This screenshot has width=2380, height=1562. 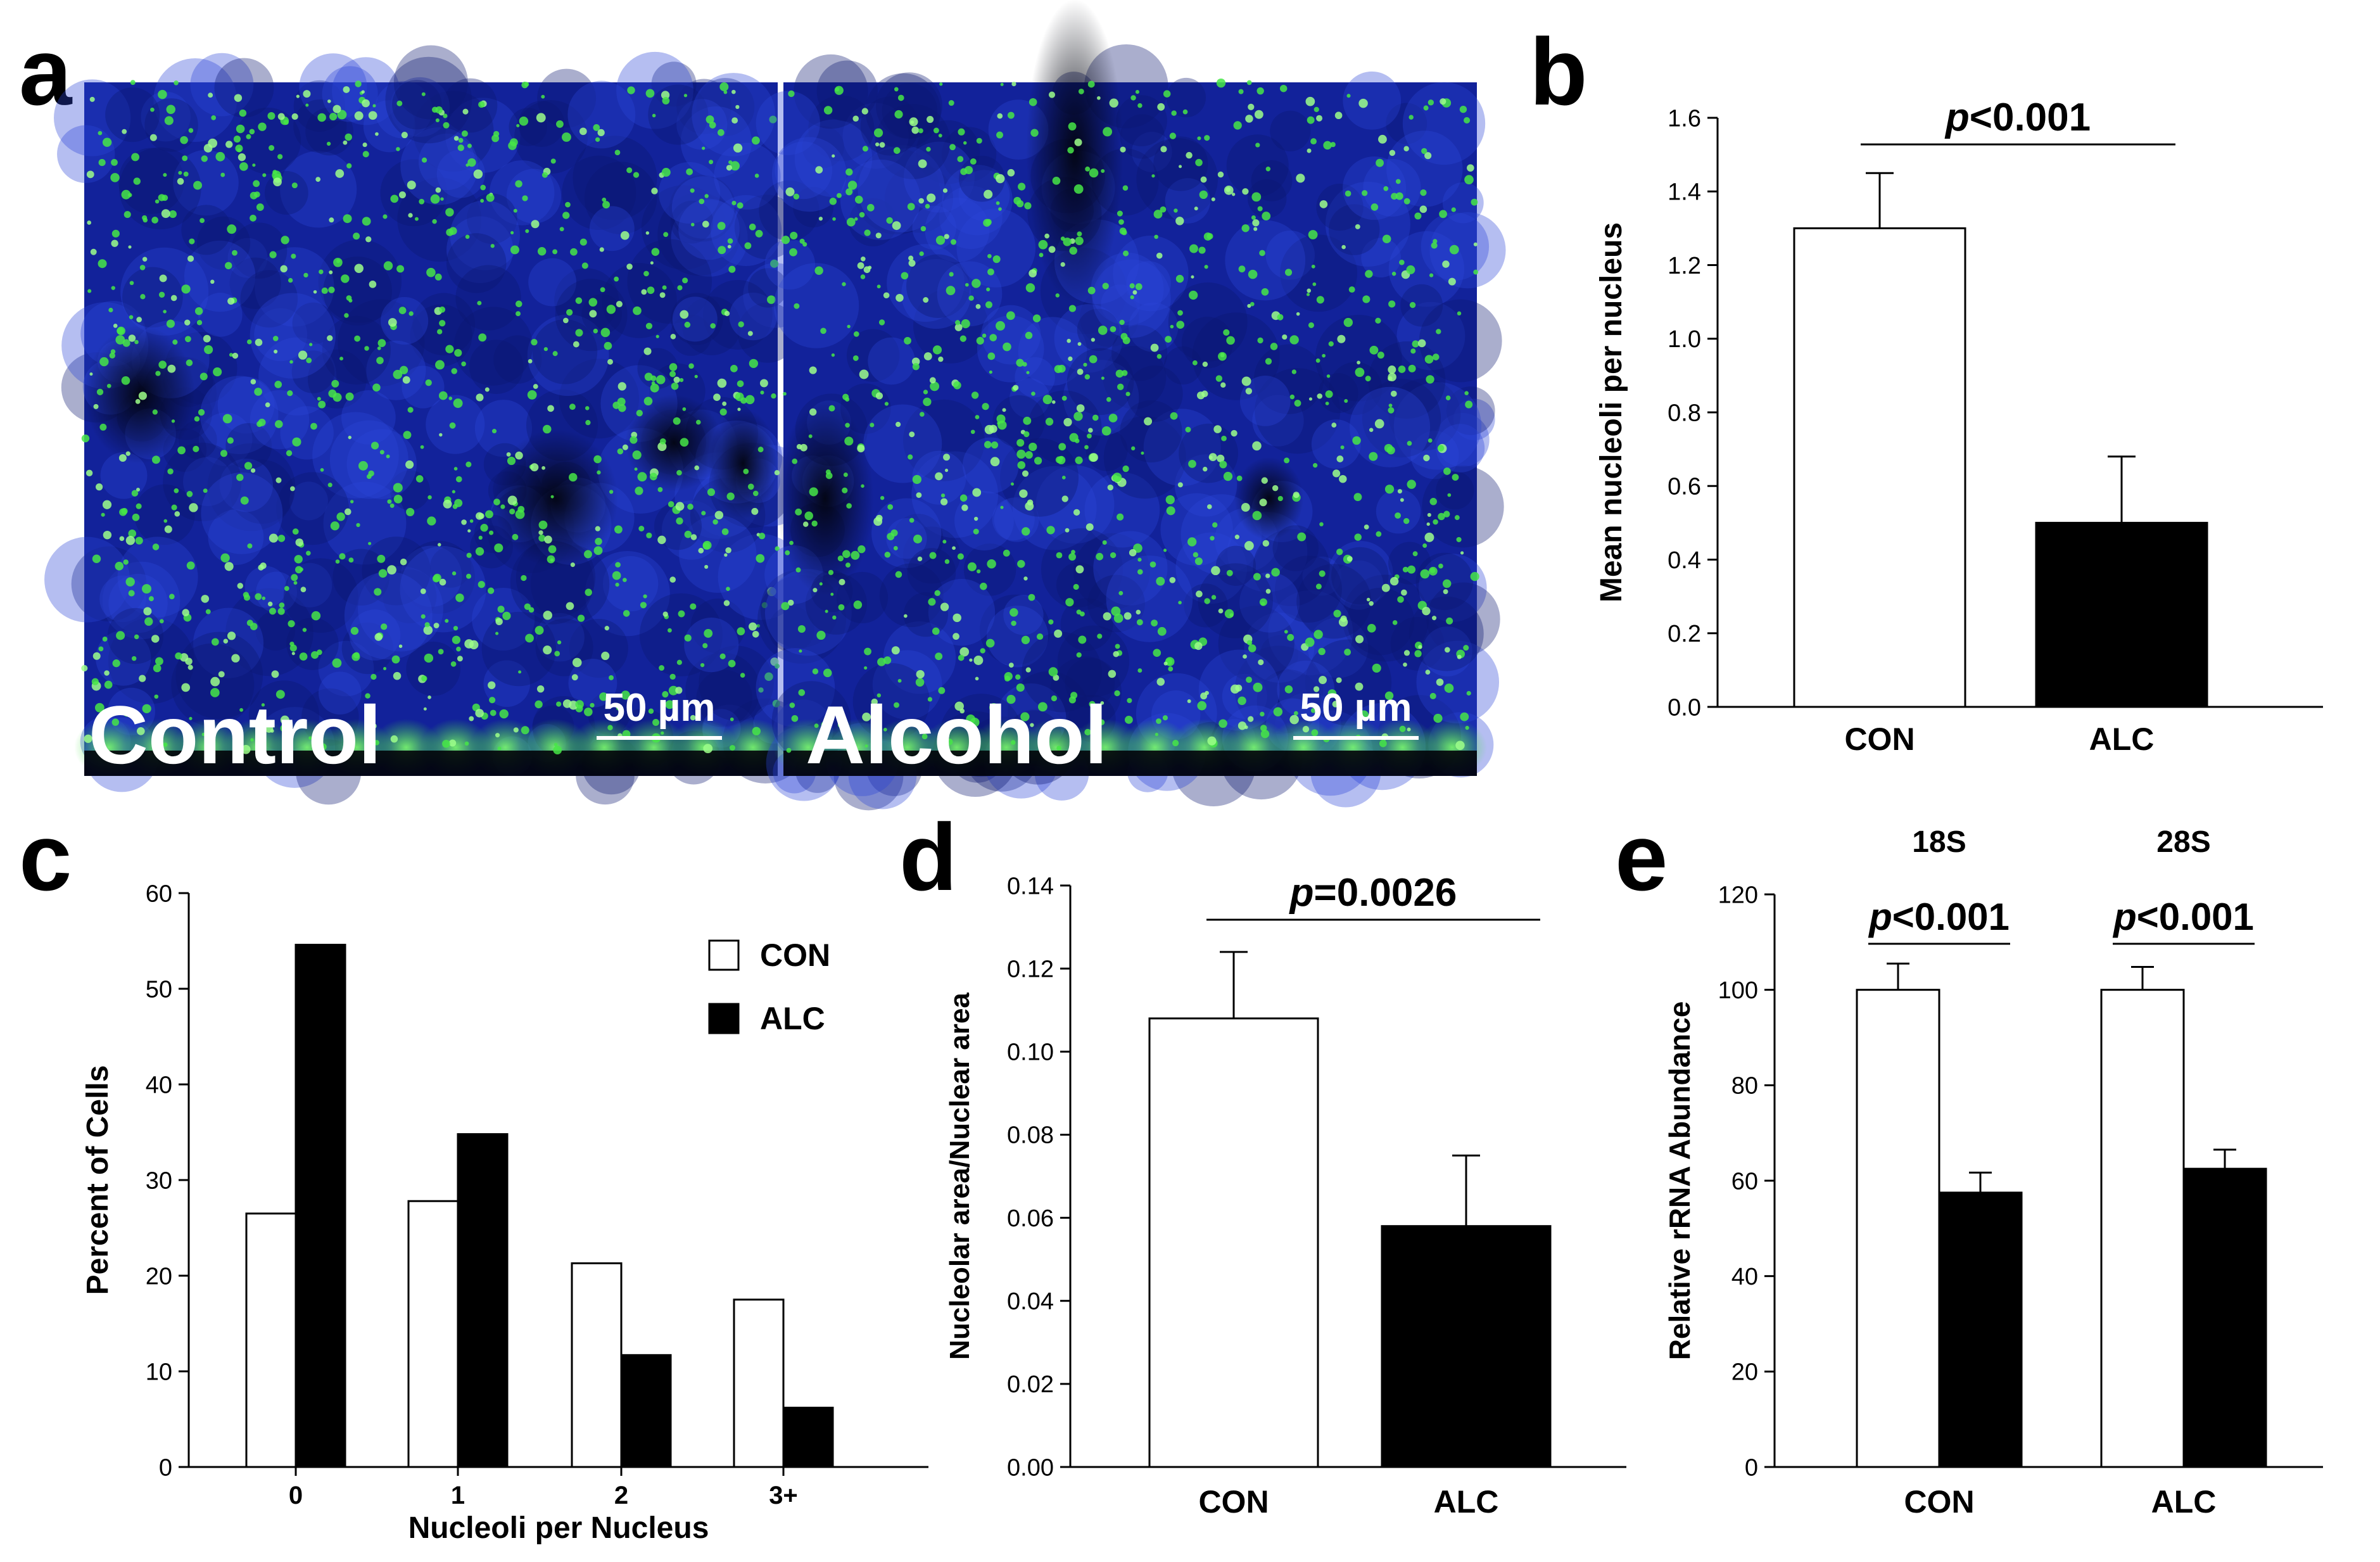 I want to click on bar-alc, so click(x=1466, y=1347).